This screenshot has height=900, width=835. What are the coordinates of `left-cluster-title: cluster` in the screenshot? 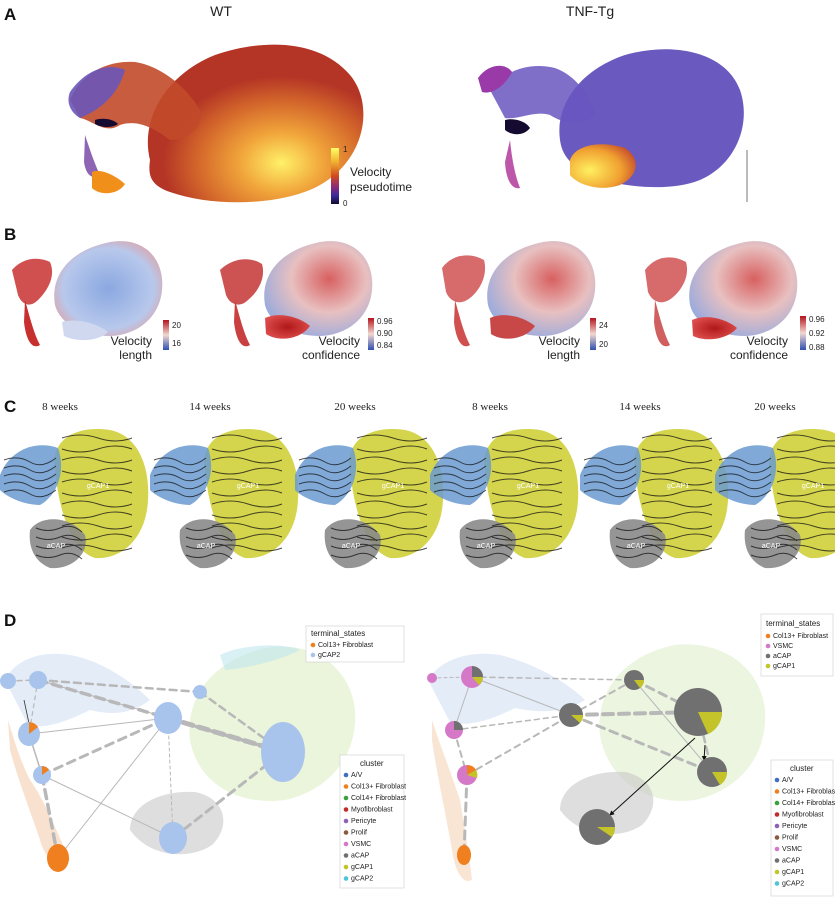 It's located at (372, 763).